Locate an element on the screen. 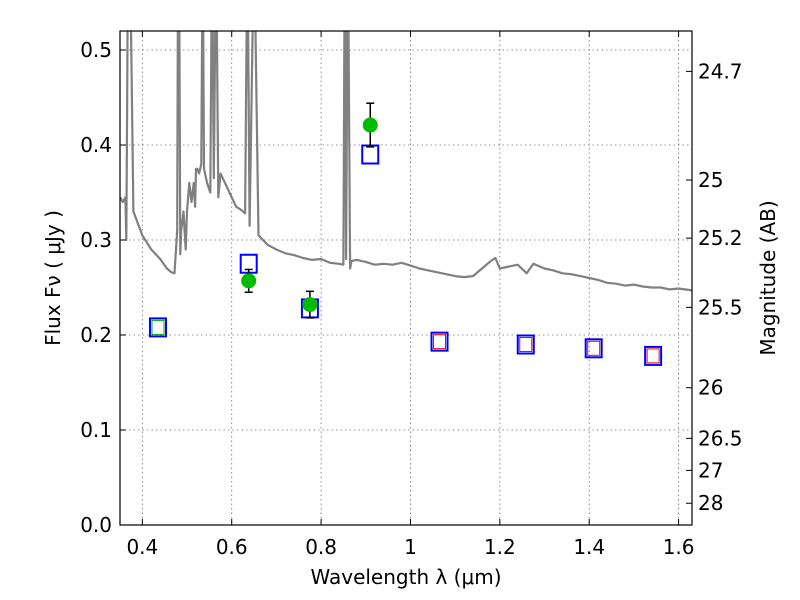  observed-points is located at coordinates (309, 210).